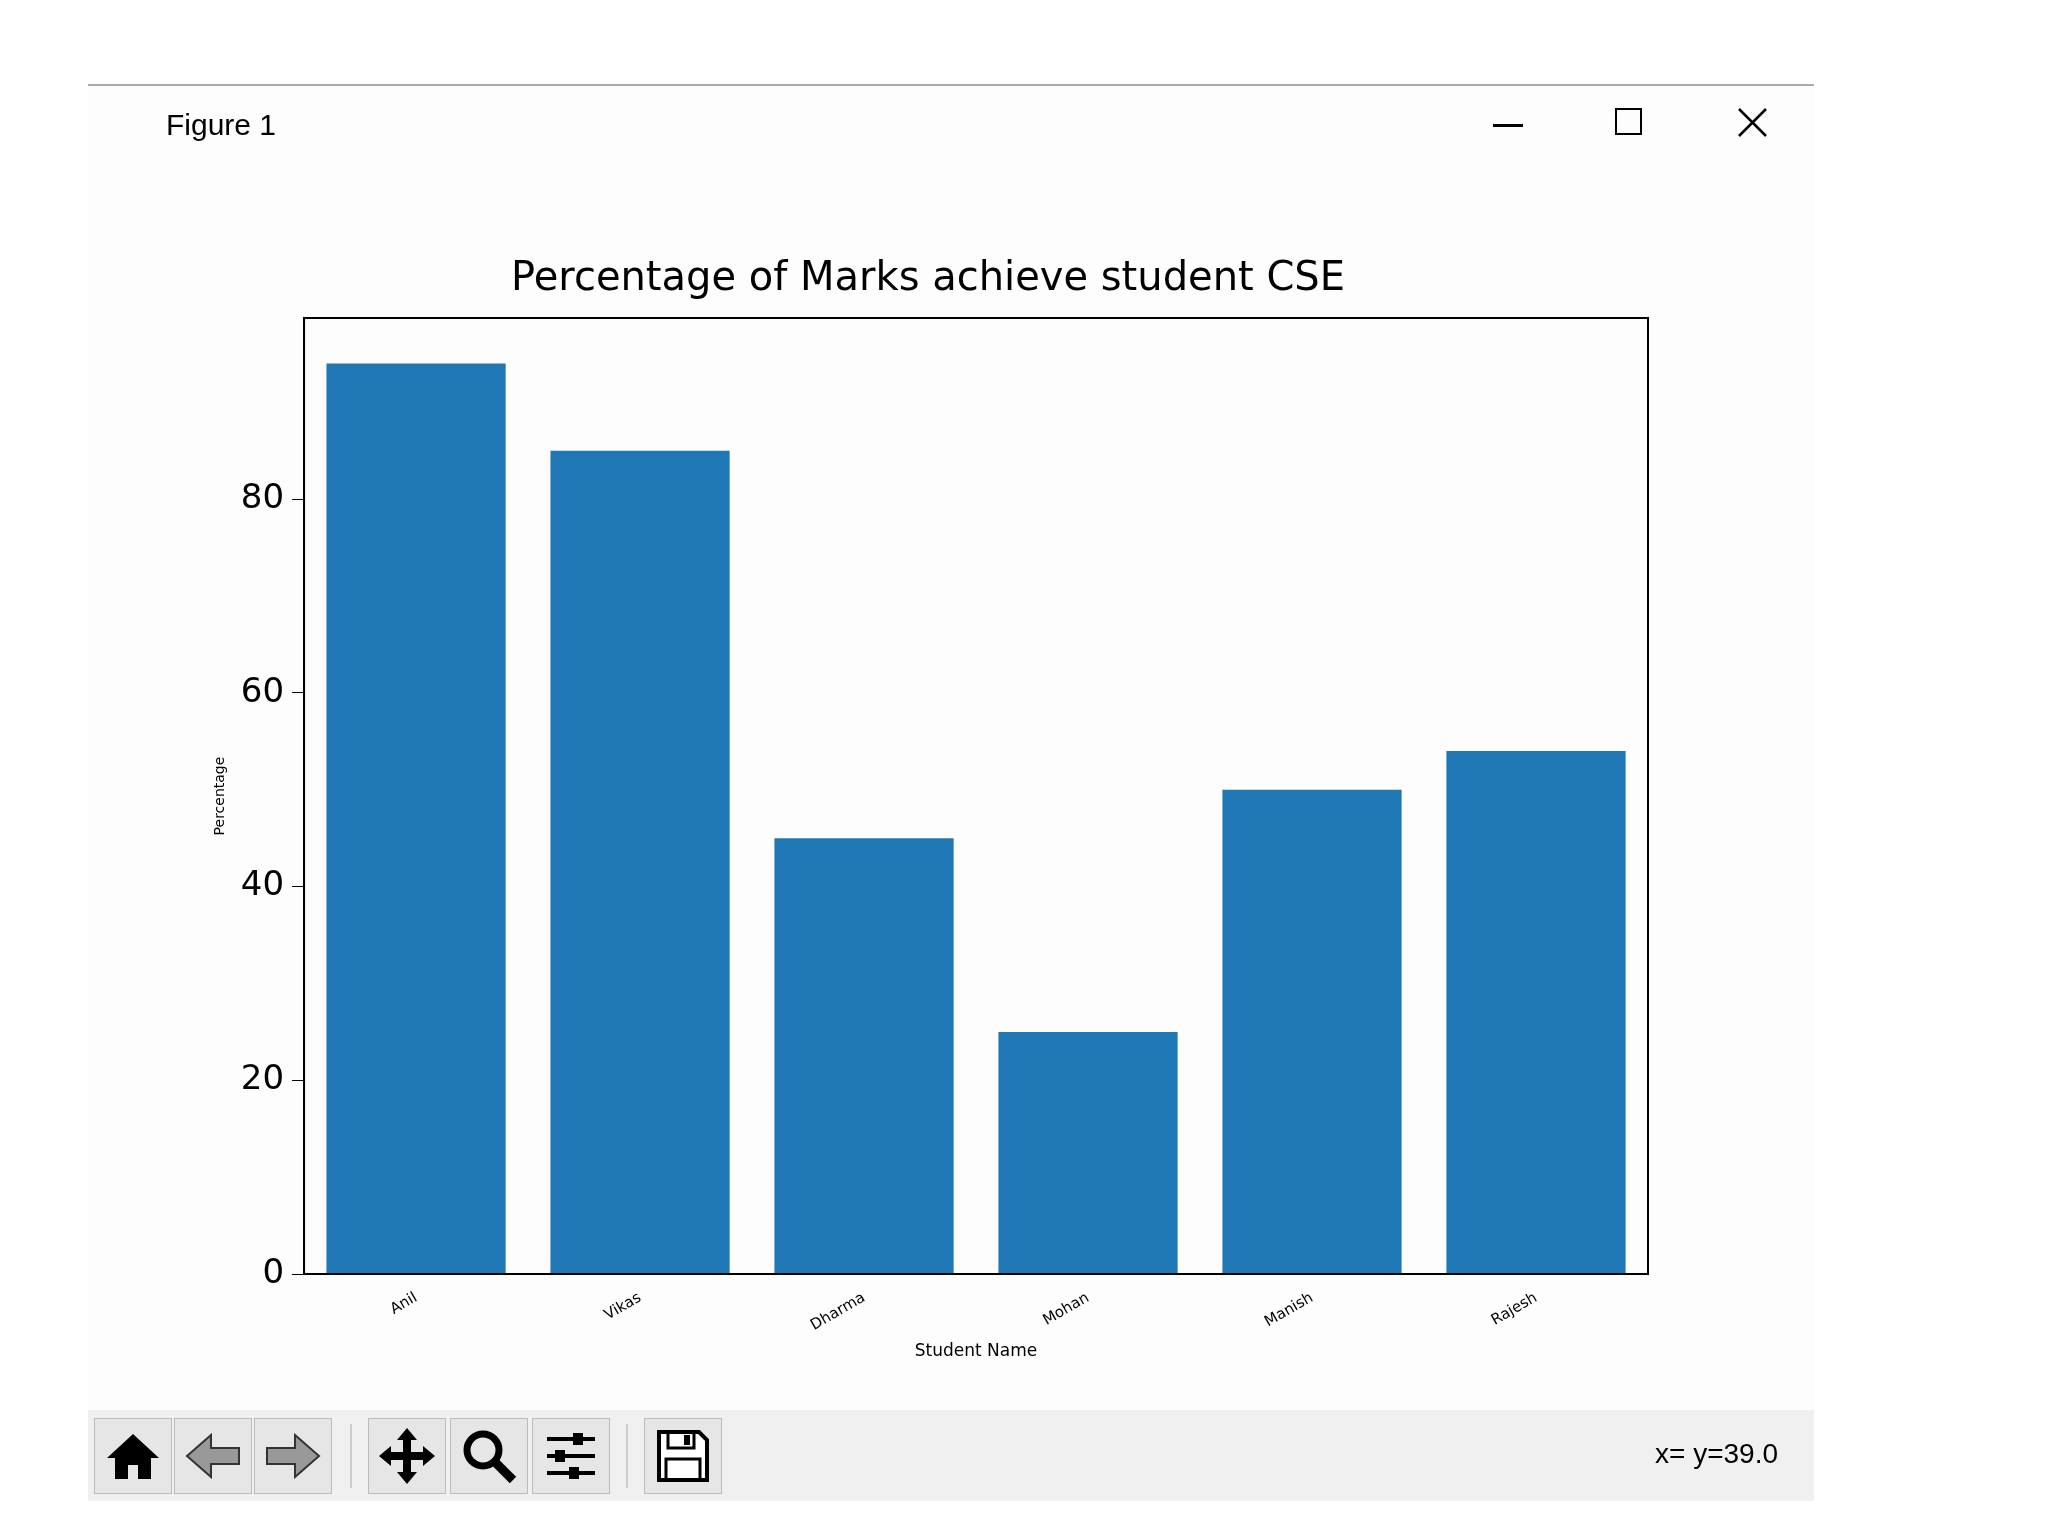 This screenshot has height=1536, width=2048. What do you see at coordinates (219, 796) in the screenshot?
I see `y-axis-title: Percentage` at bounding box center [219, 796].